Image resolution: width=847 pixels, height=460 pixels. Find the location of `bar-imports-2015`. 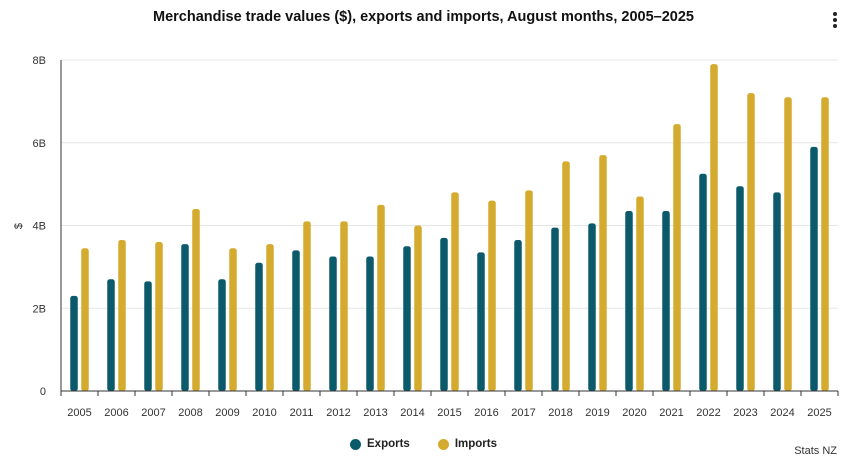

bar-imports-2015 is located at coordinates (455, 291).